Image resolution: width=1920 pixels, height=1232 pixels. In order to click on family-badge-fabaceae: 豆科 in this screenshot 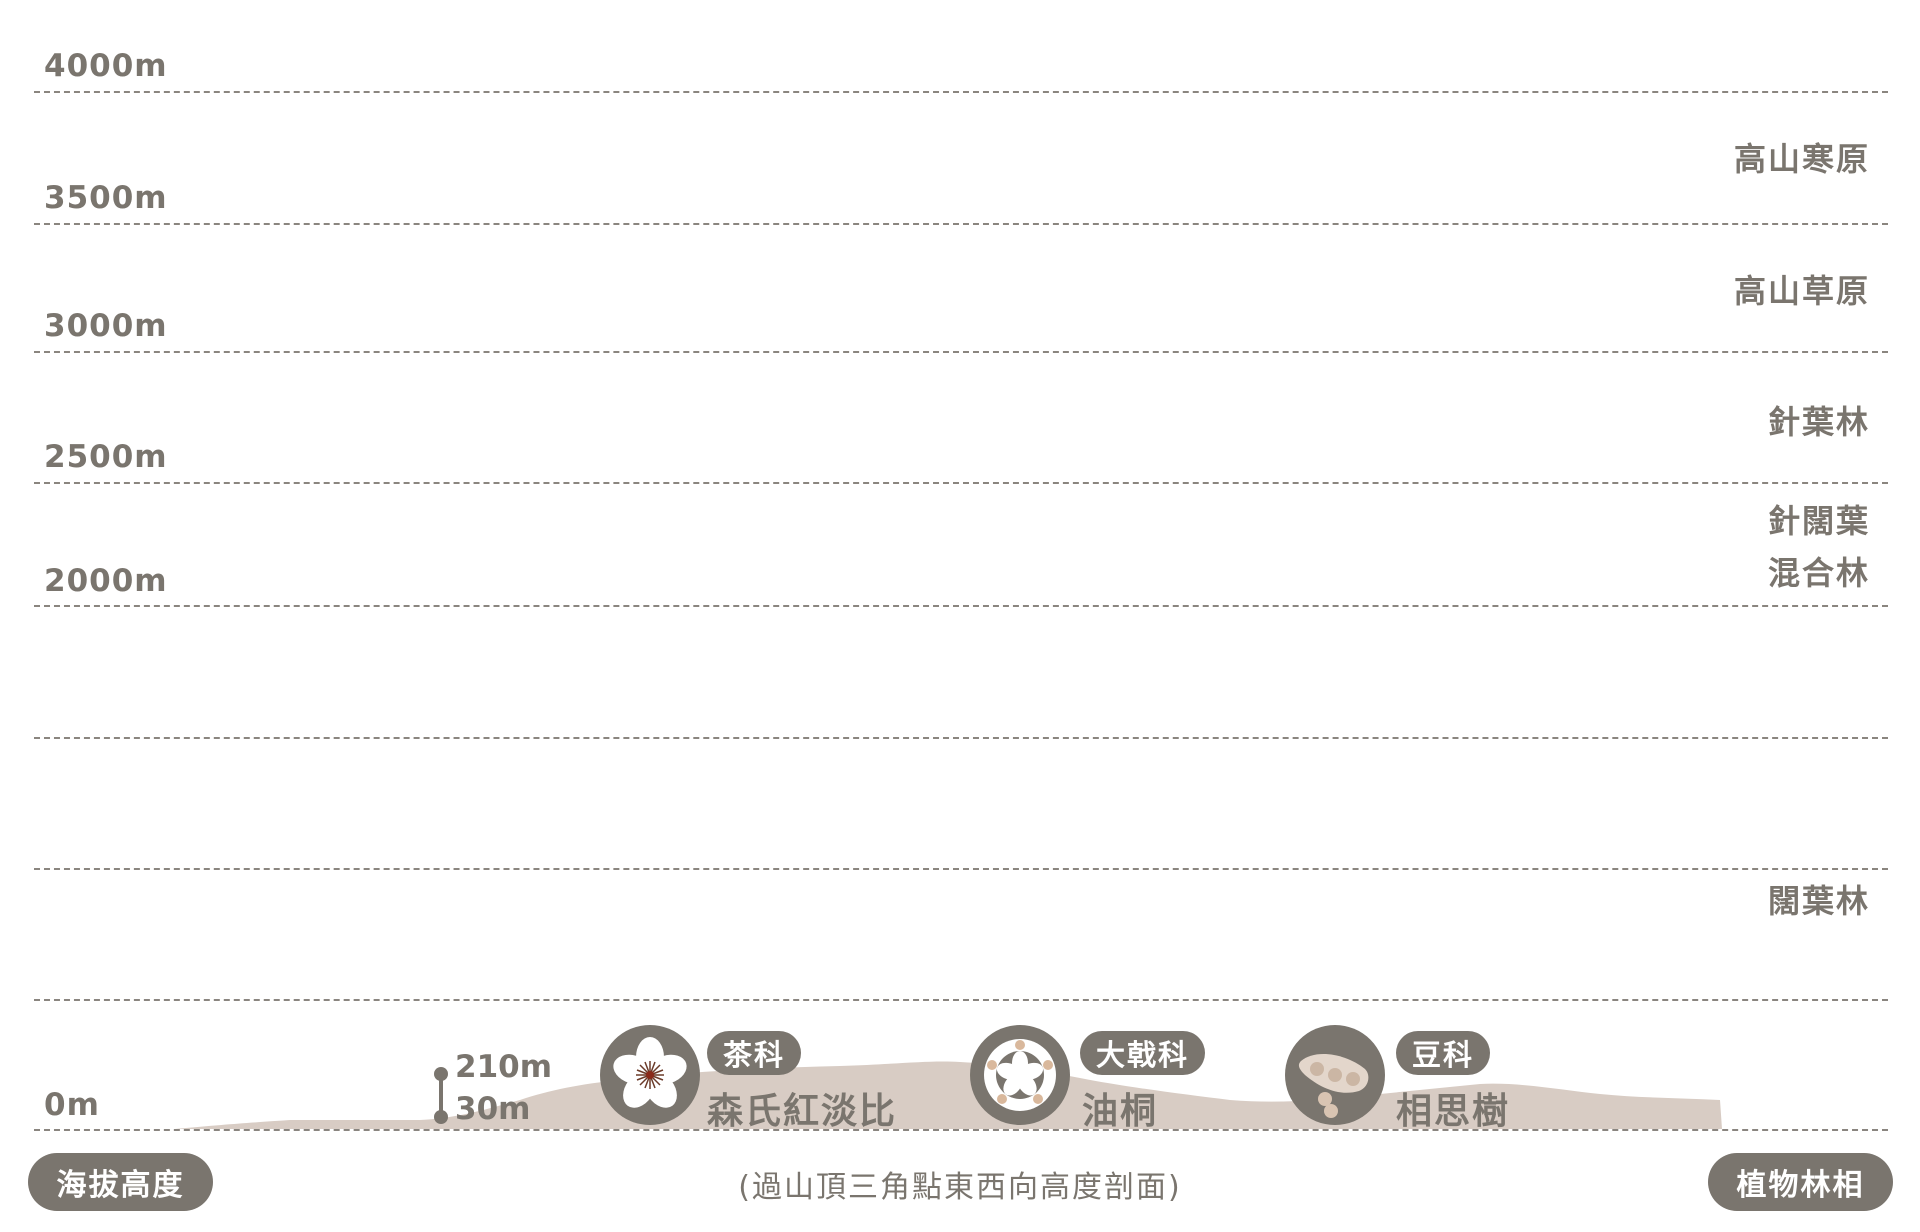, I will do `click(1443, 1053)`.